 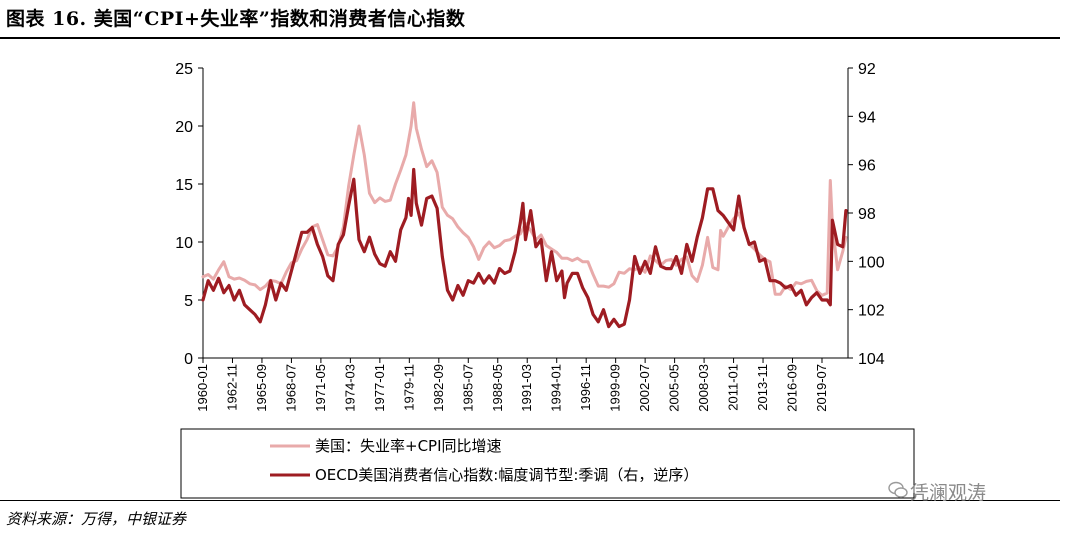 I want to click on x-tick-label: 1965-09, so click(x=261, y=388).